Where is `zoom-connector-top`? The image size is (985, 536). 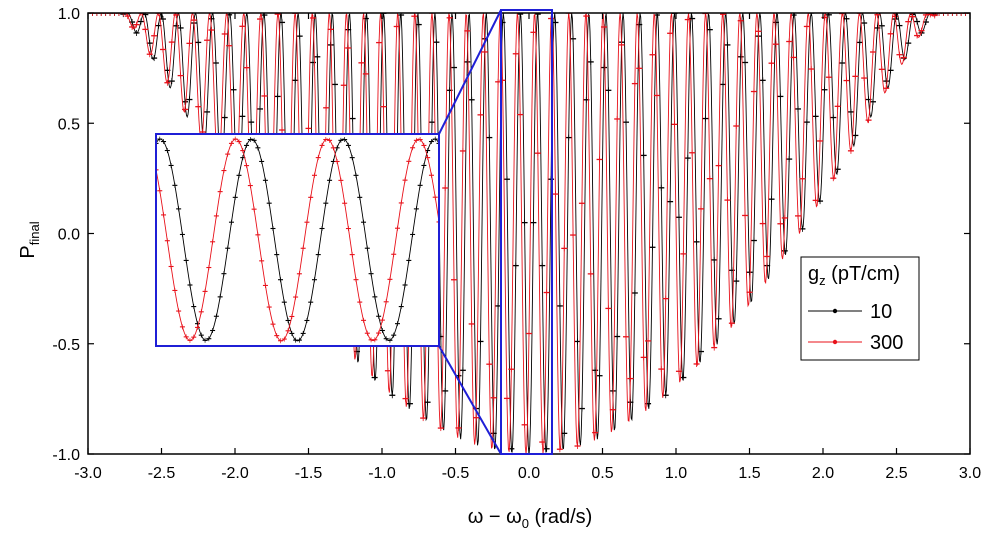 zoom-connector-top is located at coordinates (470, 72).